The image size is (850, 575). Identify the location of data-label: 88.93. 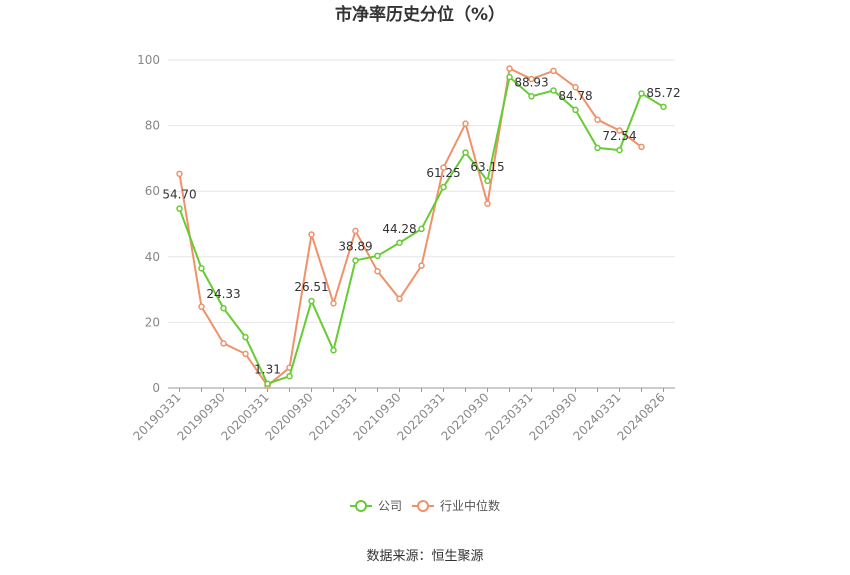
(531, 82).